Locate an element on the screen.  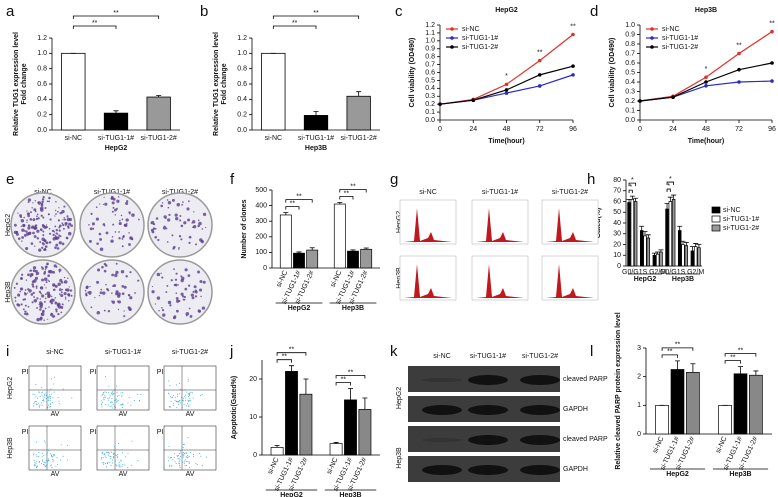
y-tick-label: 400 is located at coordinates (261, 205).